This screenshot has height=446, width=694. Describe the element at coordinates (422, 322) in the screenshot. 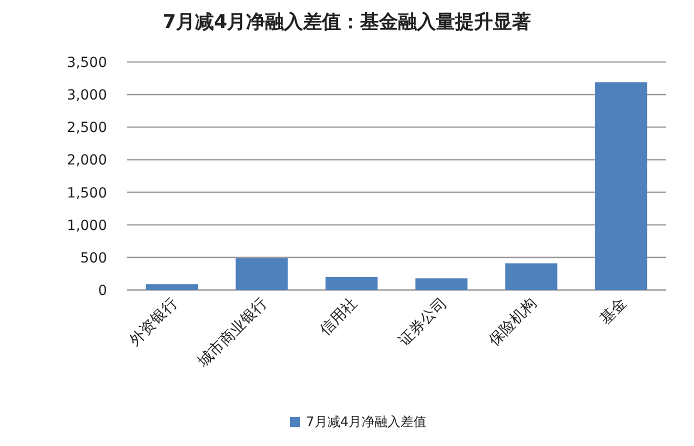

I see `x-tick-label: 证券公司` at that location.